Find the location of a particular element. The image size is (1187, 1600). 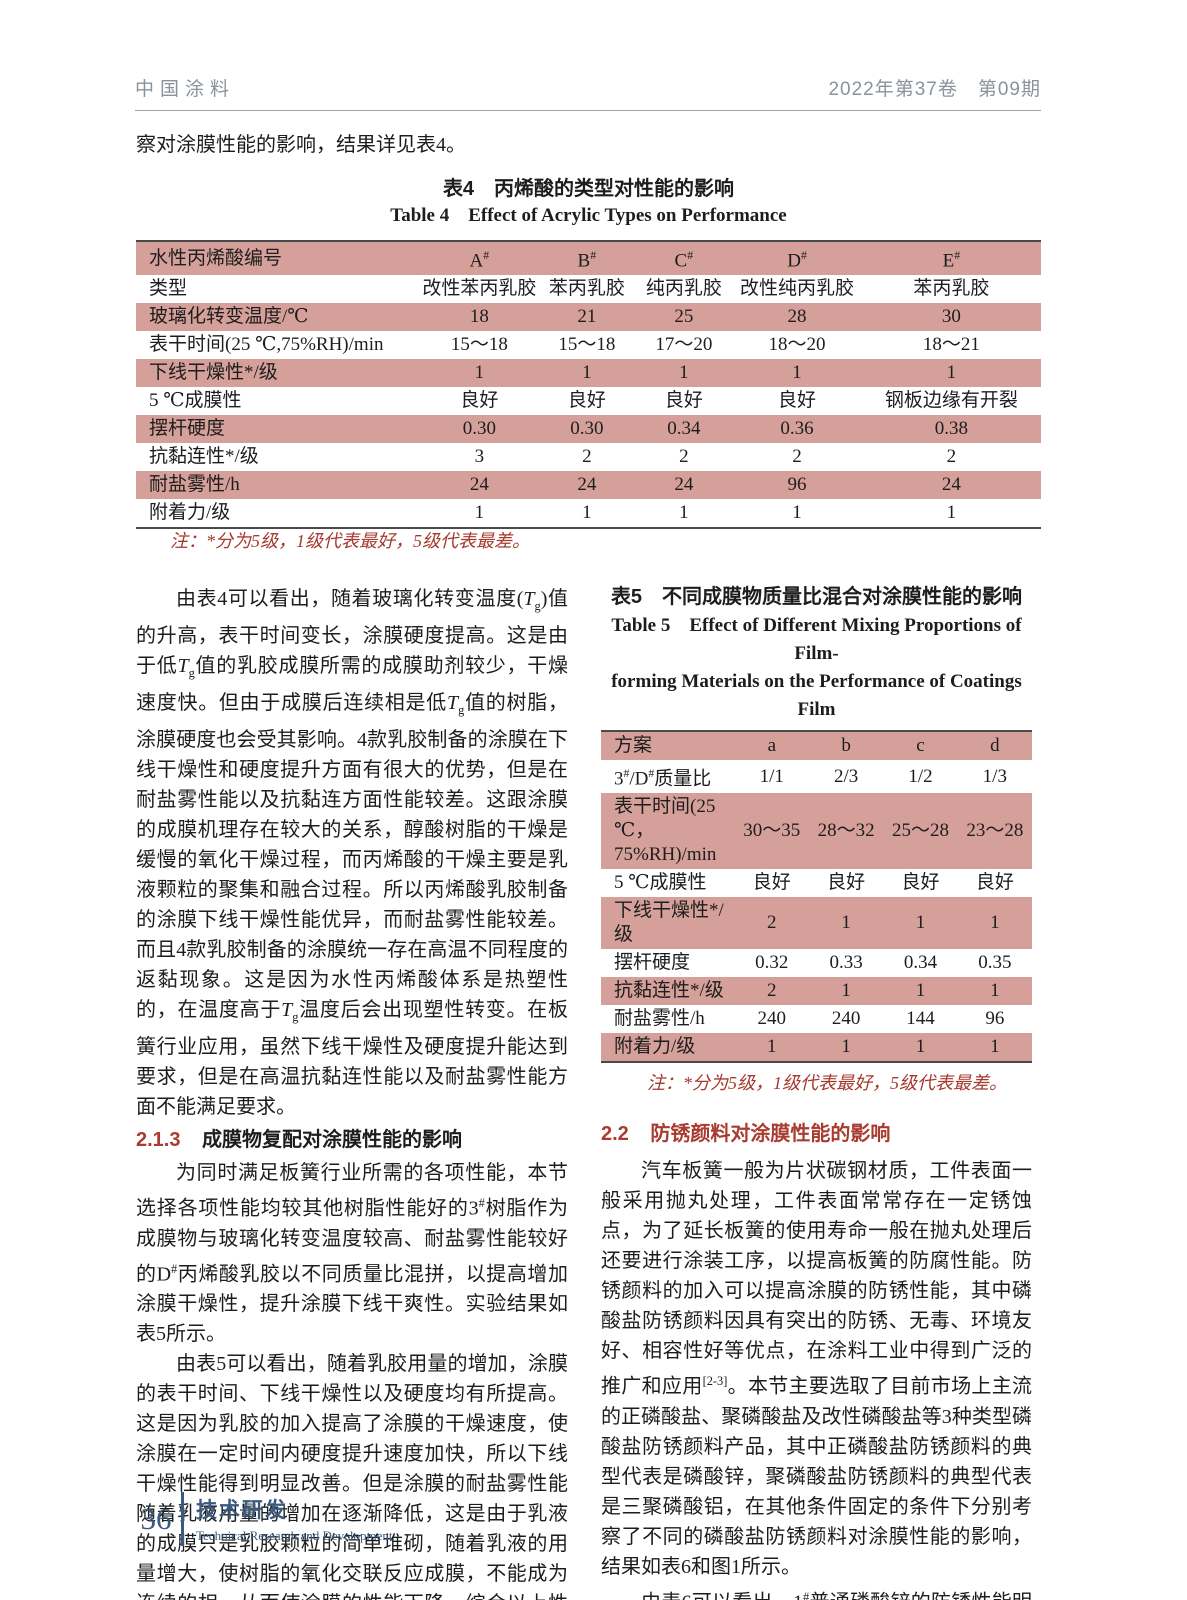

cell-value: 144 is located at coordinates (920, 1019).